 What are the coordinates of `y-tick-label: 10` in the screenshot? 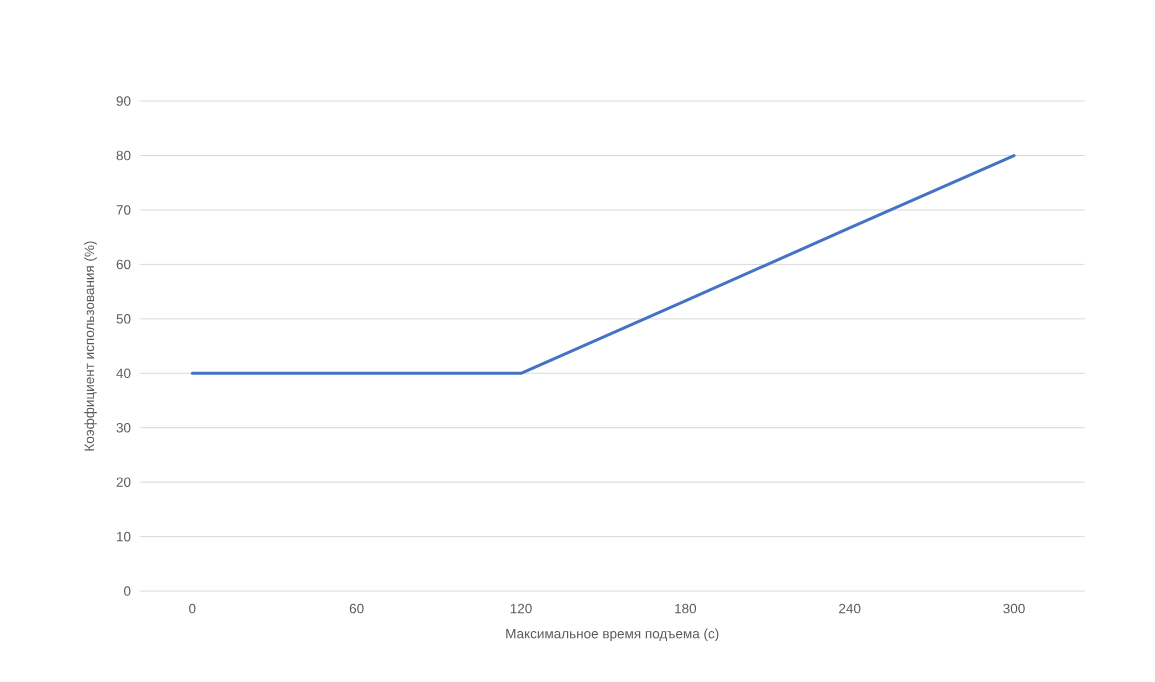 It's located at (124, 536).